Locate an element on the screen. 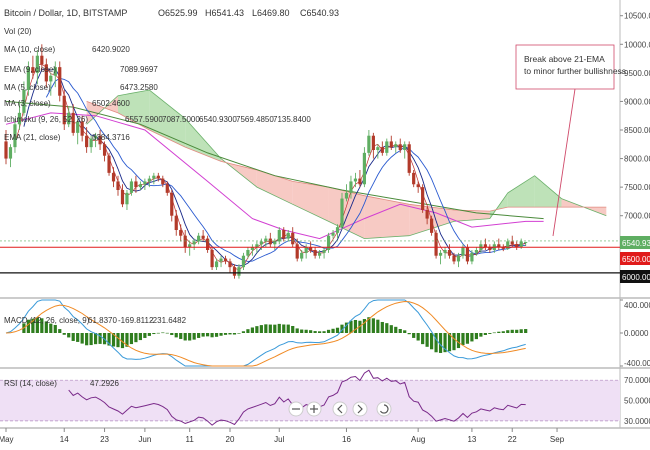 The height and width of the screenshot is (450, 650). minus-icon is located at coordinates (296, 409).